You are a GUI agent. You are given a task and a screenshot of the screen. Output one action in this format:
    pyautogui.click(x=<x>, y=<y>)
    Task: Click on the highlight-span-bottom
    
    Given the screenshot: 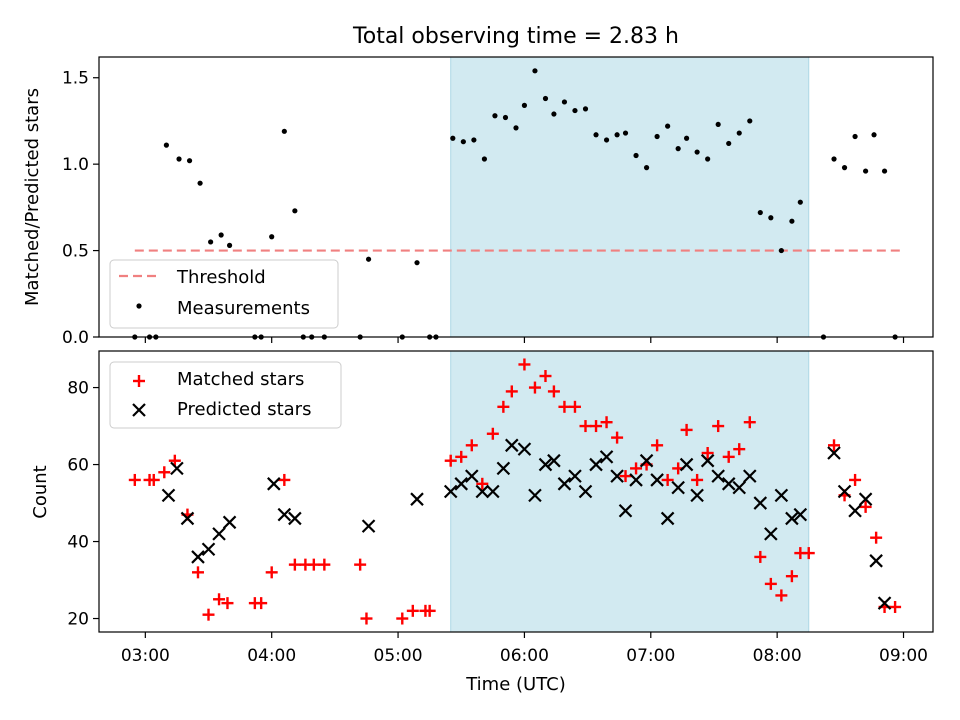 What is the action you would take?
    pyautogui.click(x=630, y=491)
    